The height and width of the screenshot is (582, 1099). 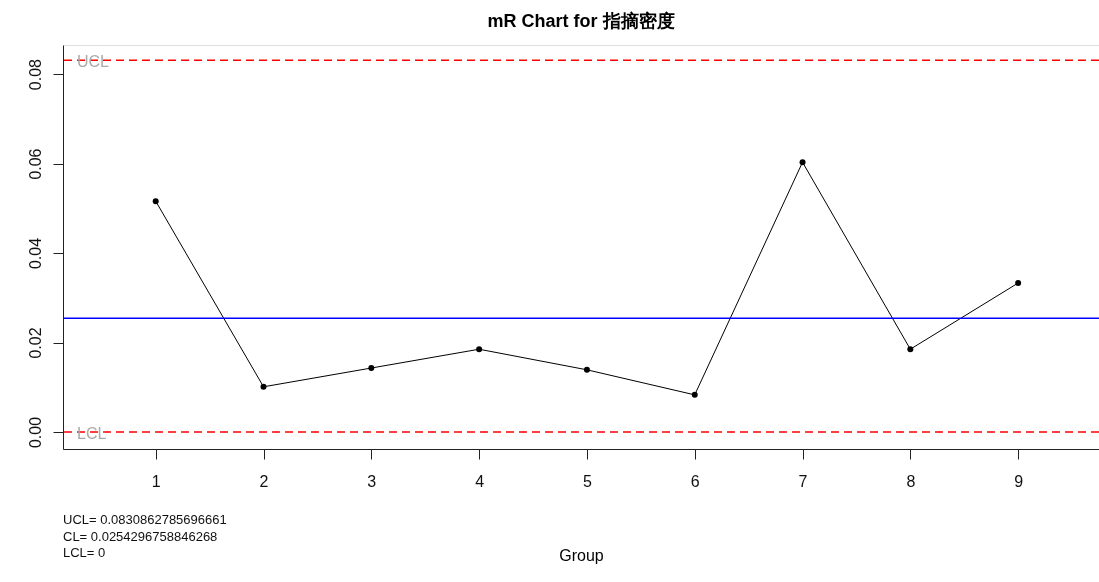 What do you see at coordinates (480, 481) in the screenshot?
I see `x-tick-label: 4` at bounding box center [480, 481].